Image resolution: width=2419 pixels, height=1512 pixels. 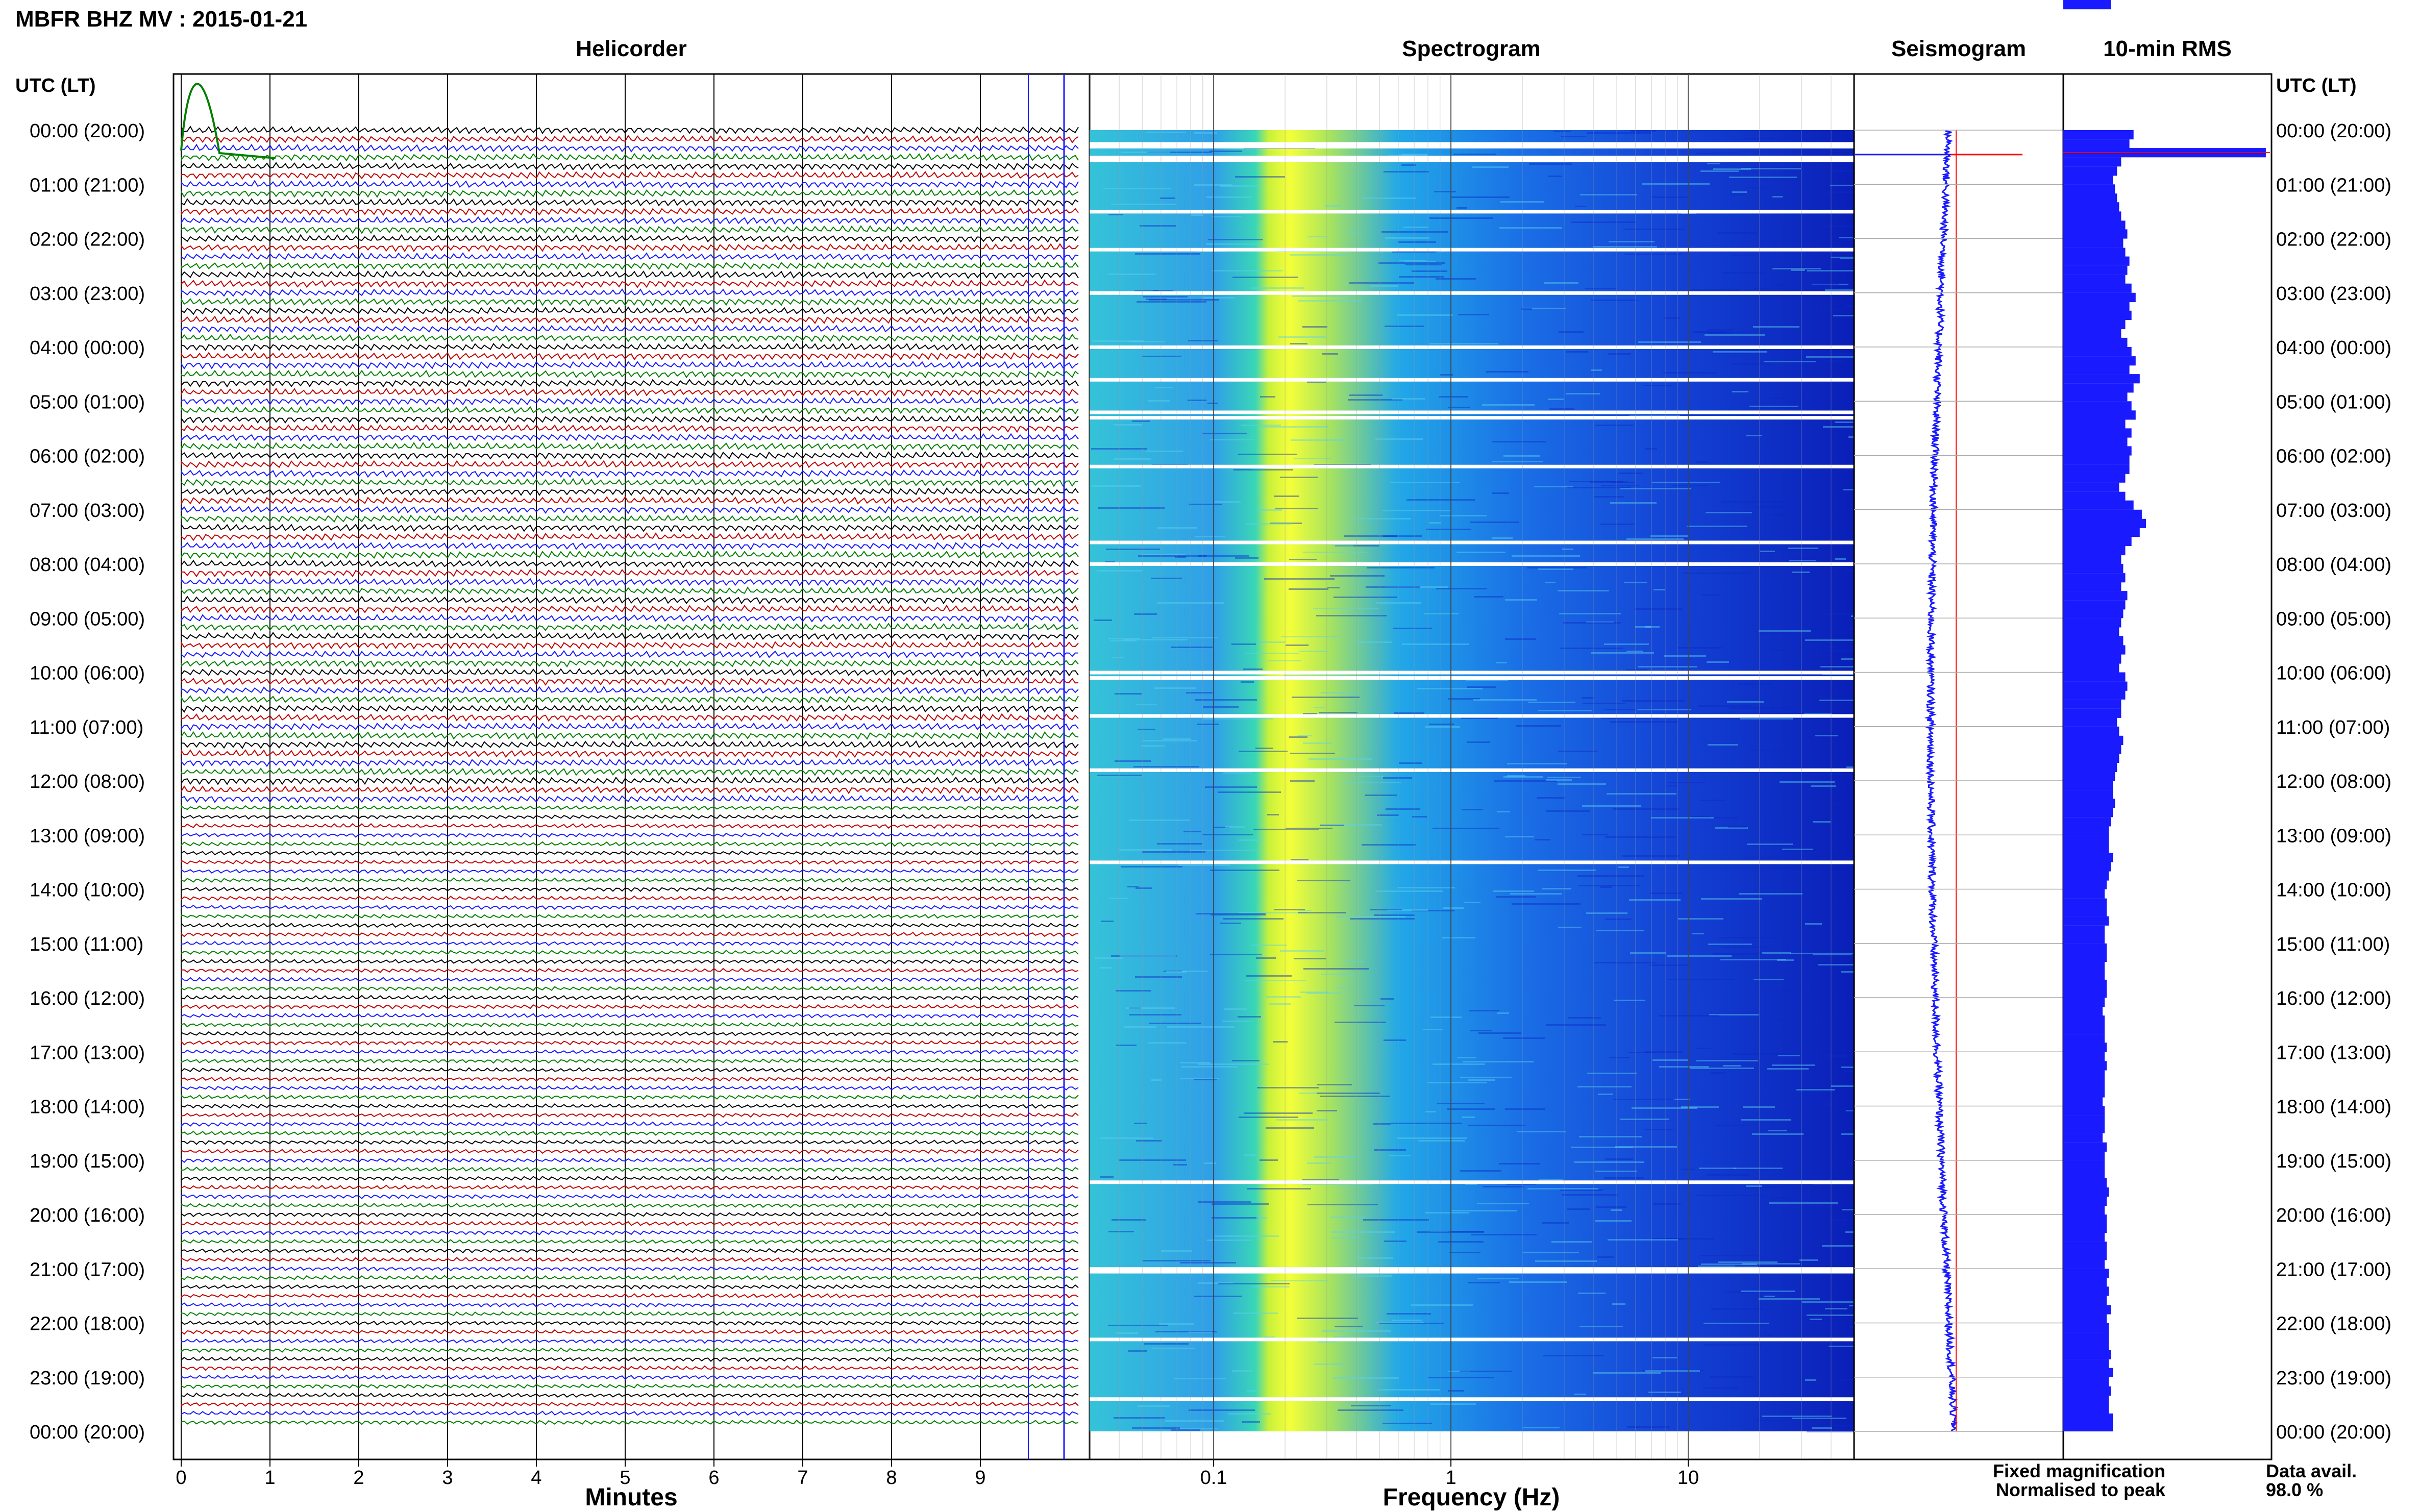 What do you see at coordinates (2333, 185) in the screenshot?
I see `time-label-right: 01:00 (21:00)` at bounding box center [2333, 185].